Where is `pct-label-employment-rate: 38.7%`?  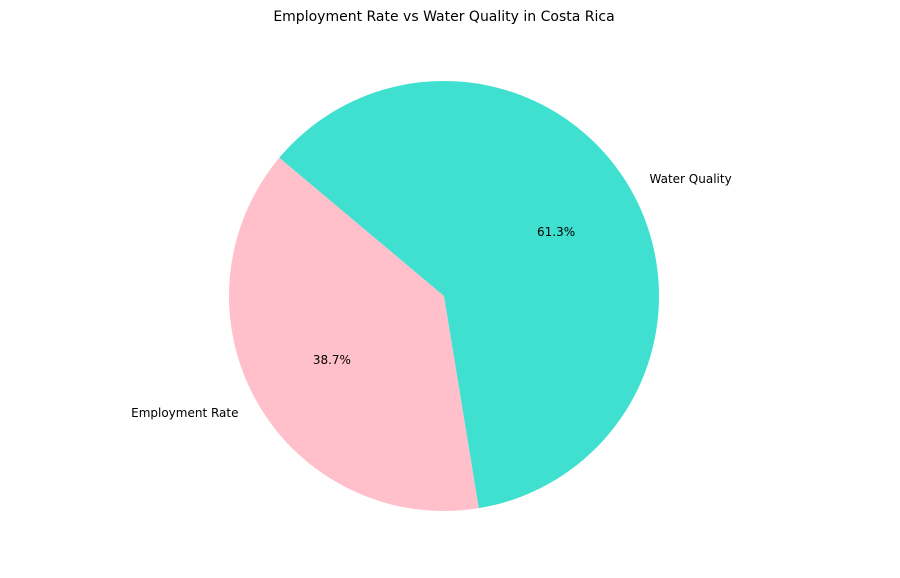
pct-label-employment-rate: 38.7% is located at coordinates (332, 360).